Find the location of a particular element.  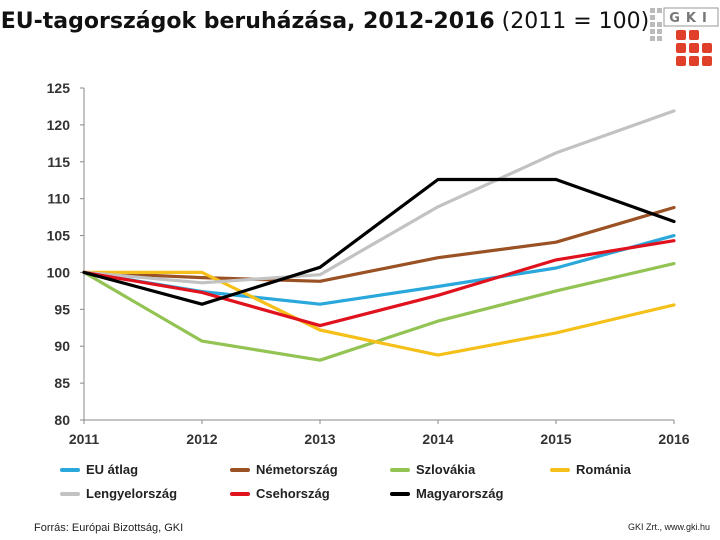

legend-item: Németország is located at coordinates (284, 469).